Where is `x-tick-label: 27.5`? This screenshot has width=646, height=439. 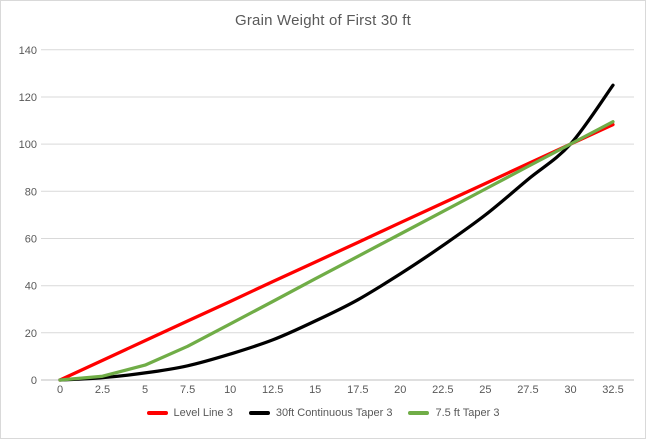
x-tick-label: 27.5 is located at coordinates (527, 390).